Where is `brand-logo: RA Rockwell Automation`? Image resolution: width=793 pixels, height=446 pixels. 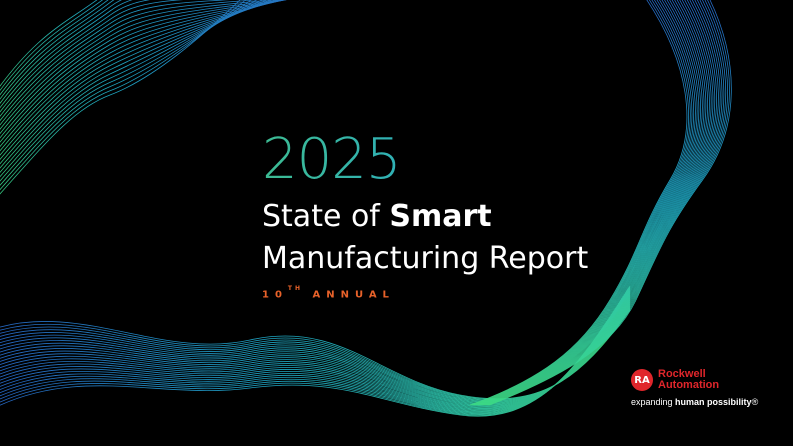 brand-logo: RA Rockwell Automation is located at coordinates (706, 380).